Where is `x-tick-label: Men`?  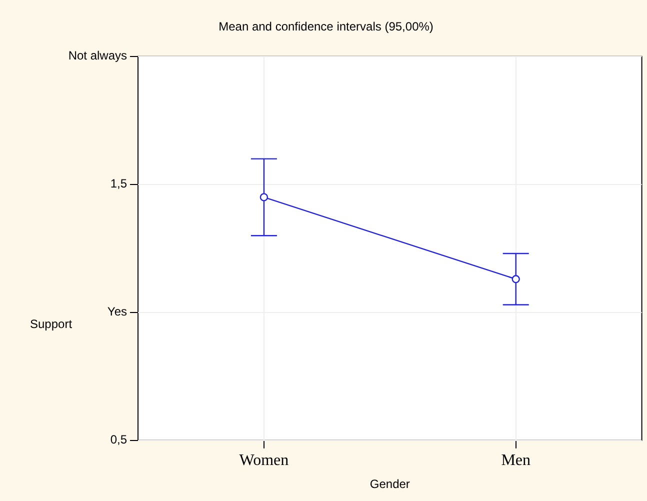 x-tick-label: Men is located at coordinates (516, 461).